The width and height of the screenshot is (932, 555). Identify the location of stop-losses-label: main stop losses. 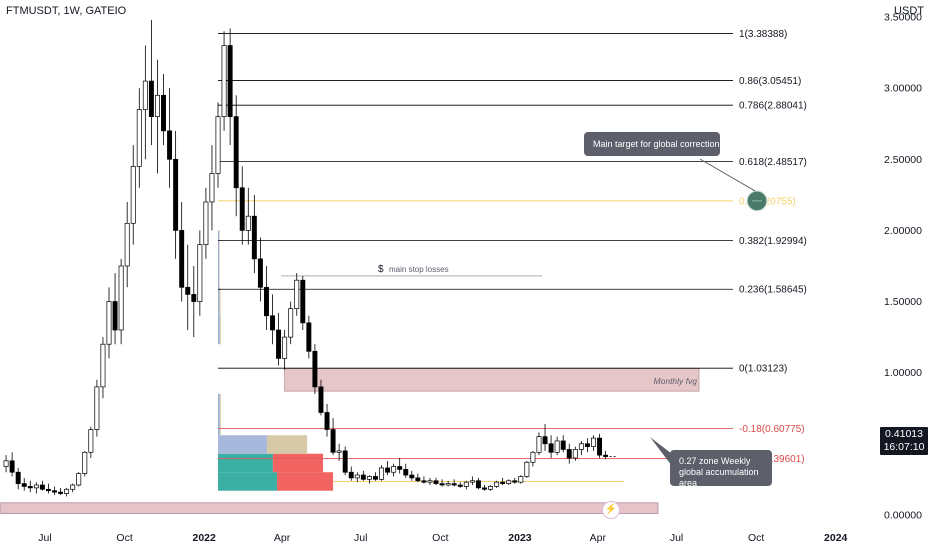
(419, 269).